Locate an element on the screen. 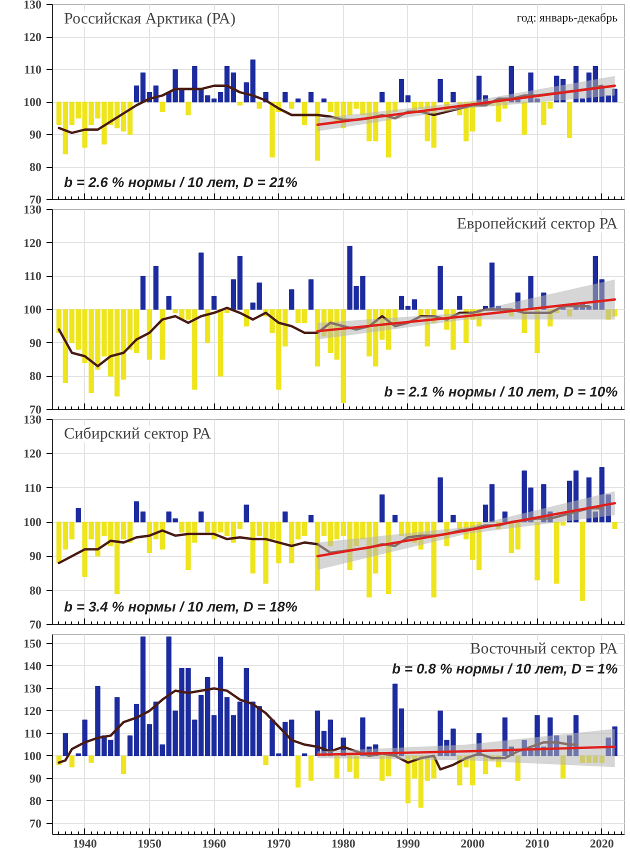 This screenshot has width=630, height=858. annotation: год: январь-декабрь is located at coordinates (567, 17).